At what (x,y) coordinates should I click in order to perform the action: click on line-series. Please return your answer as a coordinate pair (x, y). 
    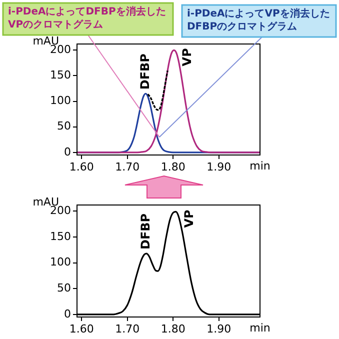
    Looking at the image, I should click on (157, 90).